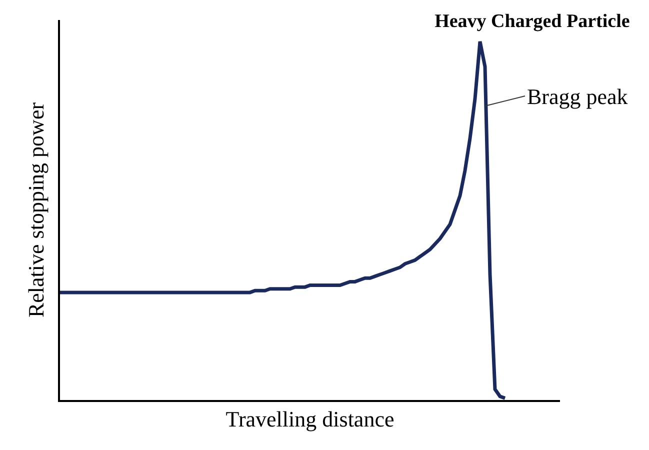 The height and width of the screenshot is (450, 649). Describe the element at coordinates (532, 21) in the screenshot. I see `chart-title: Heavy Charged Particle` at that location.